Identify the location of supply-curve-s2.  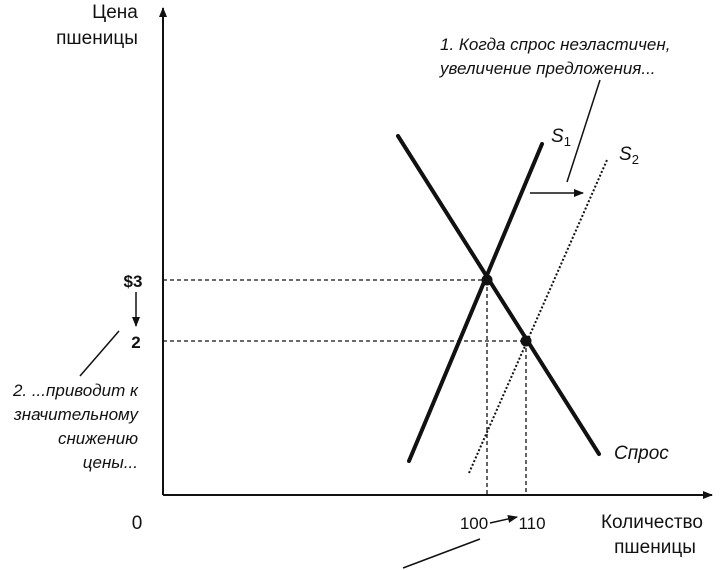
(538, 316).